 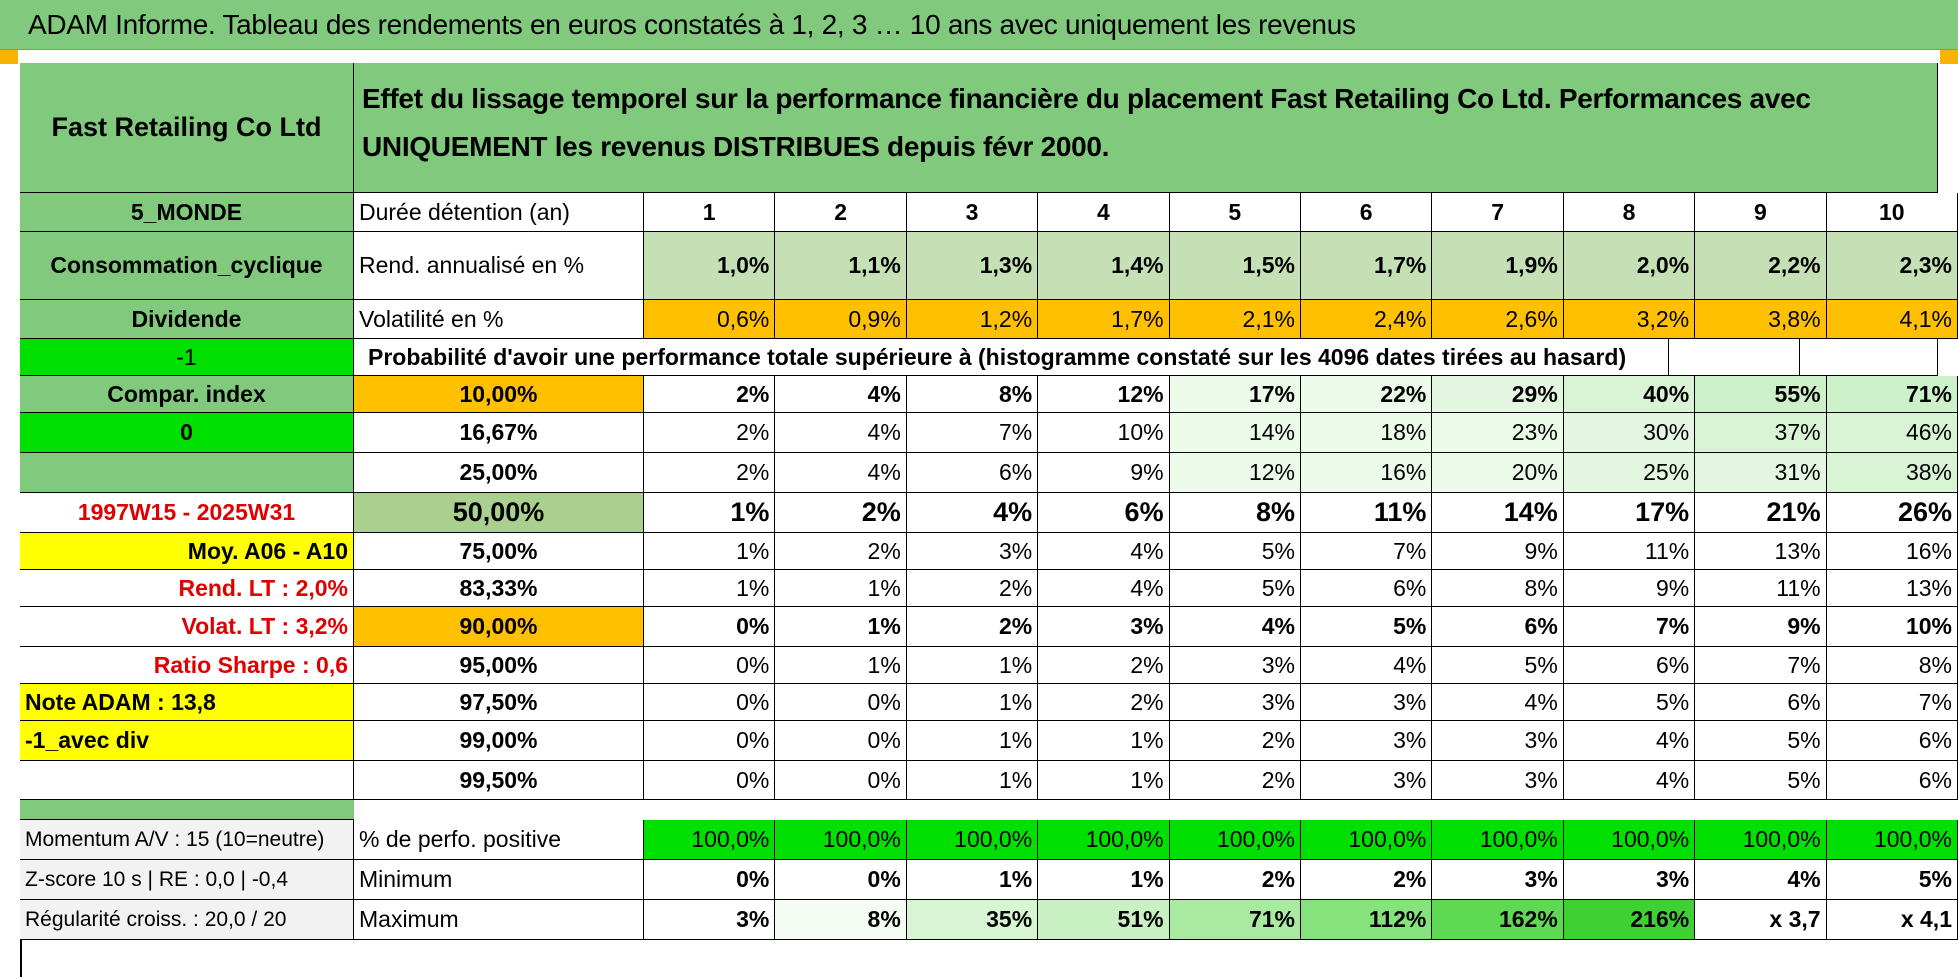 I want to click on year-header: 9, so click(x=1761, y=212).